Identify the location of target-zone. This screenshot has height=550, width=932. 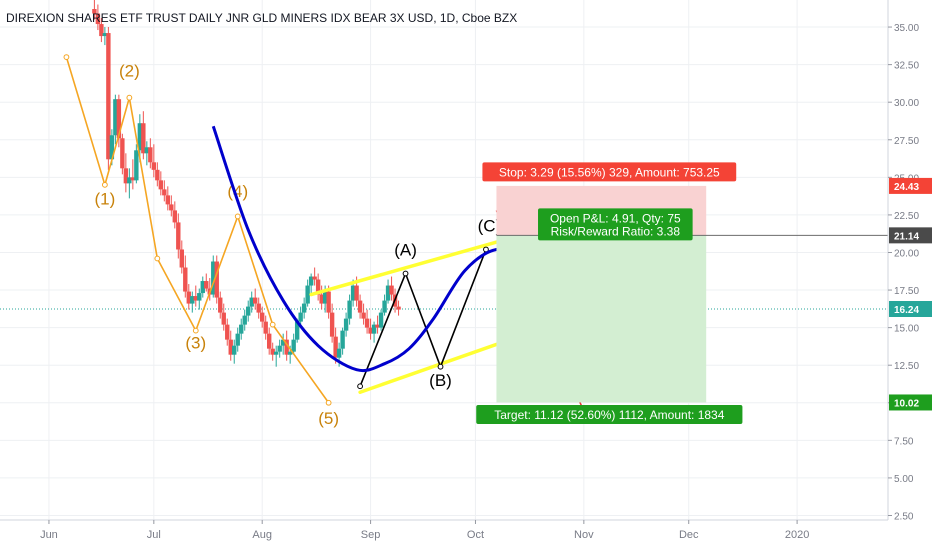
(601, 319).